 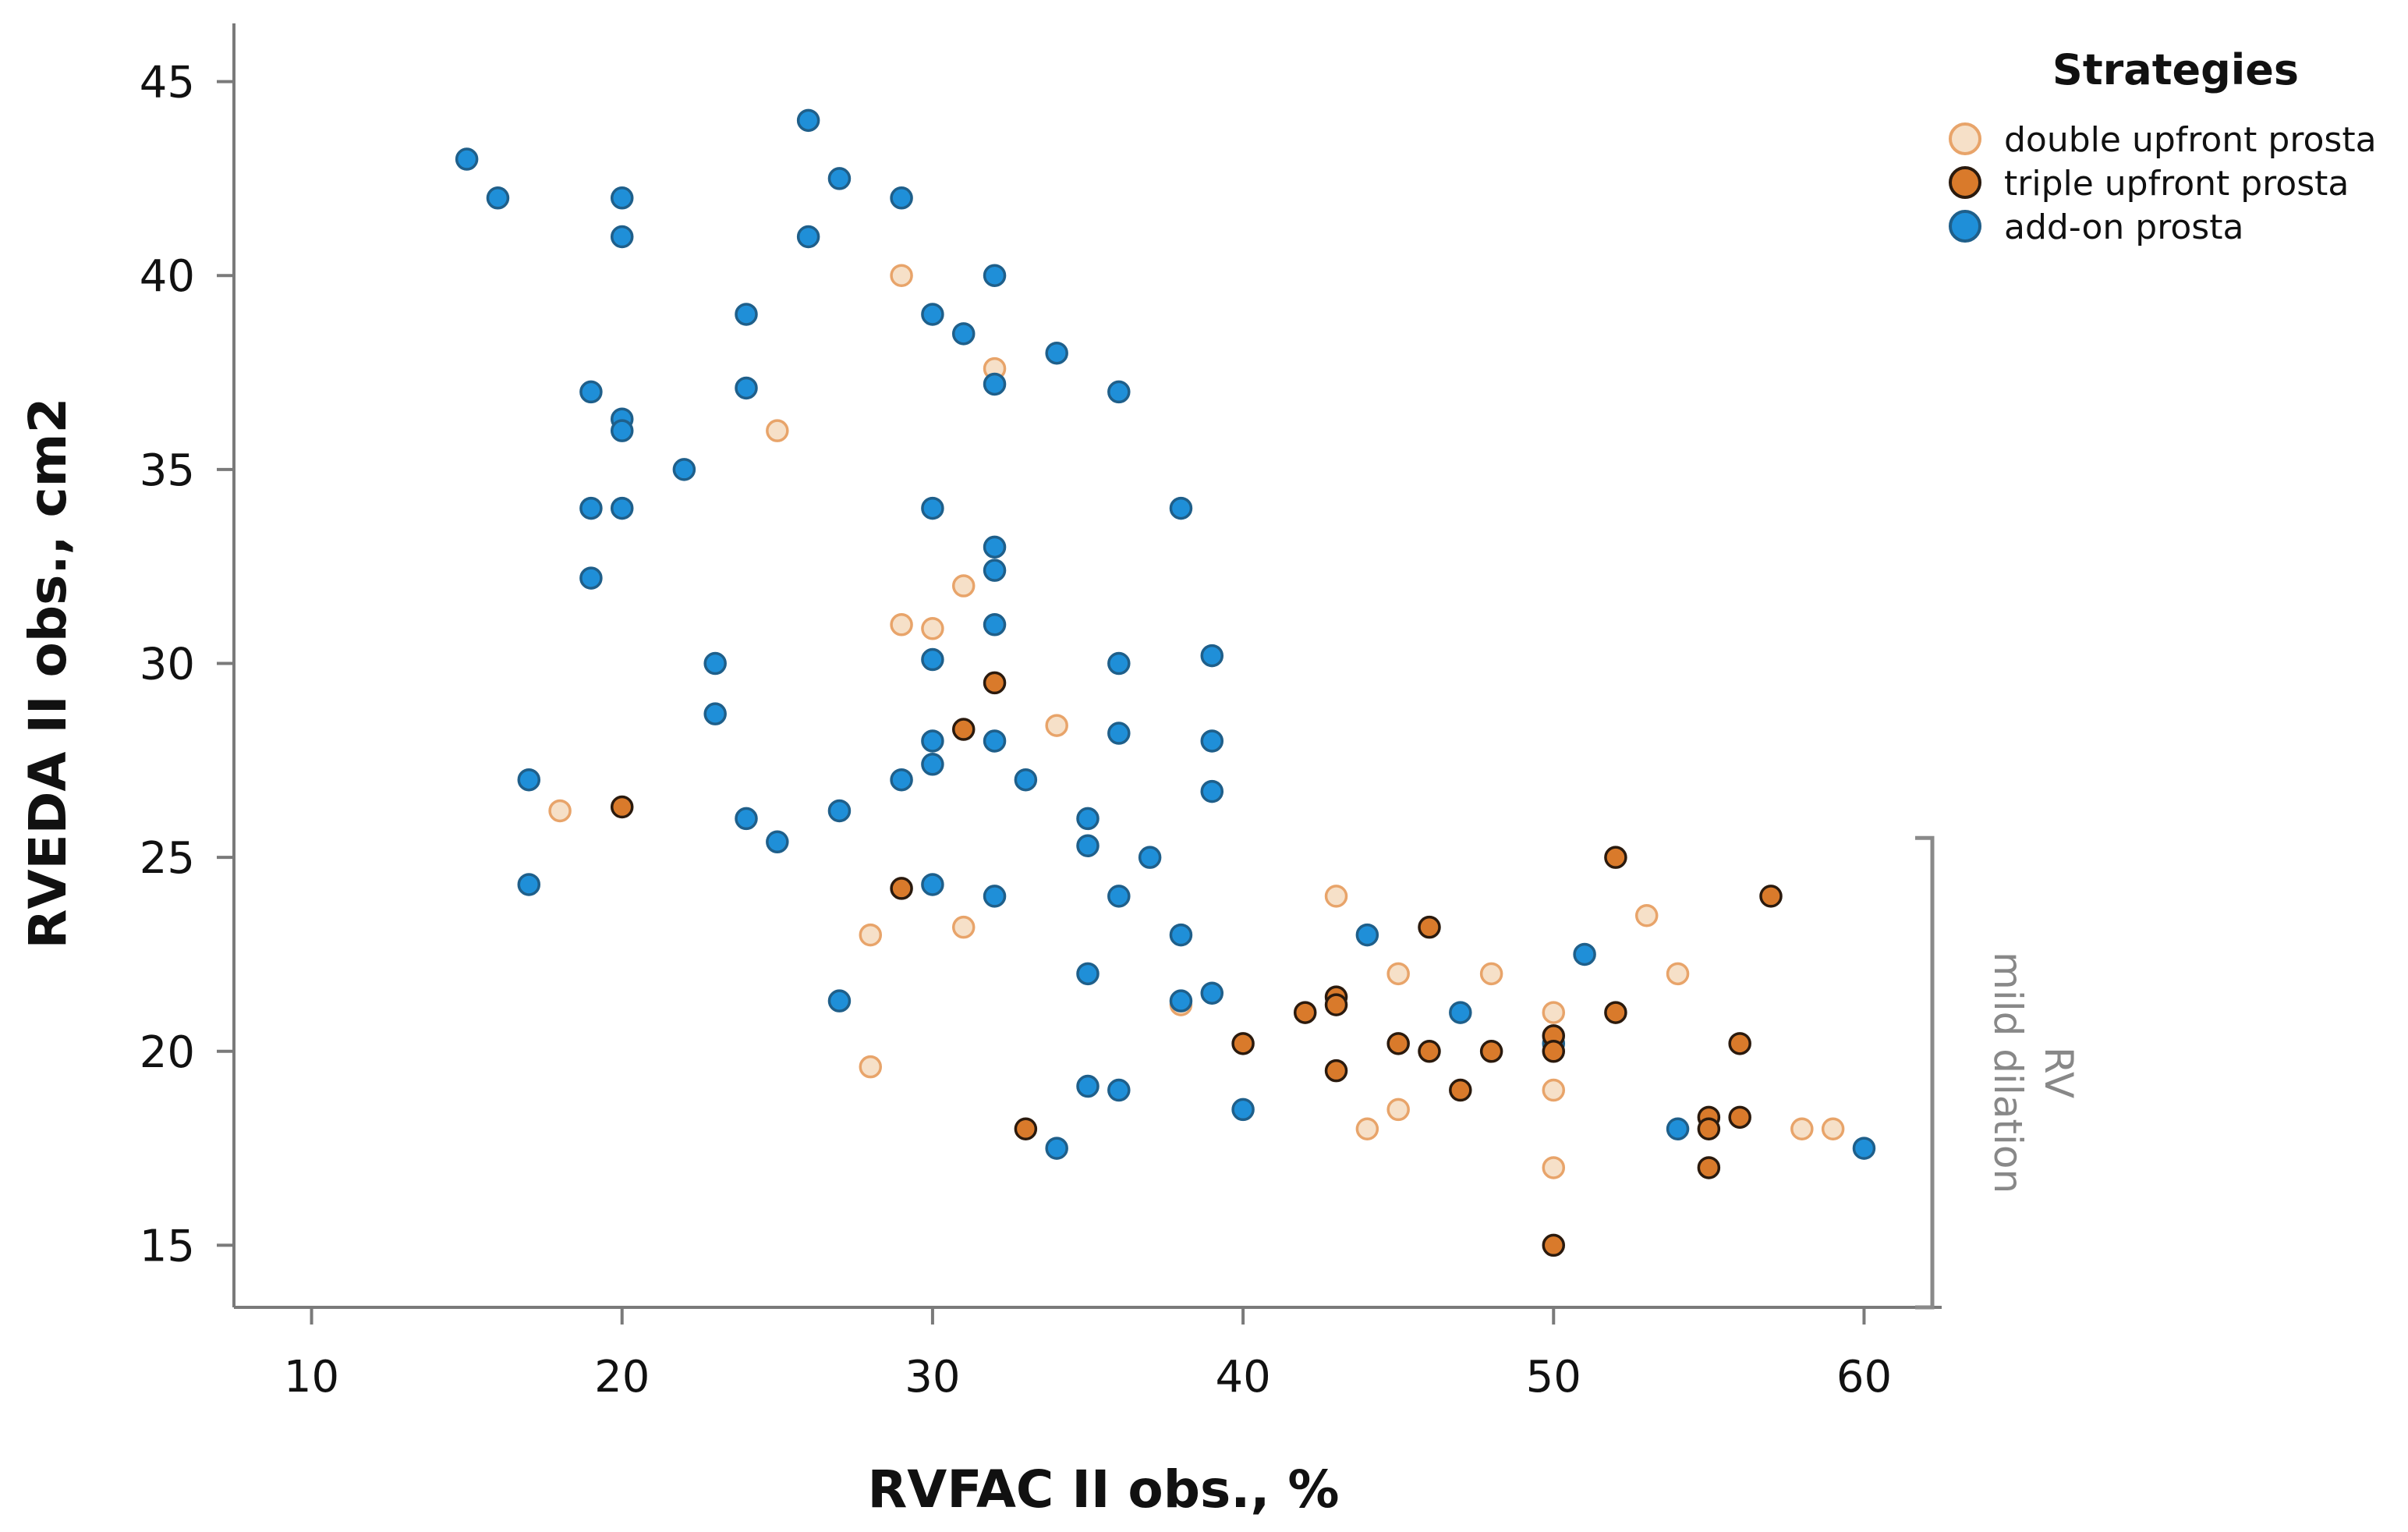 I want to click on y-tick-label: 40, so click(x=167, y=276).